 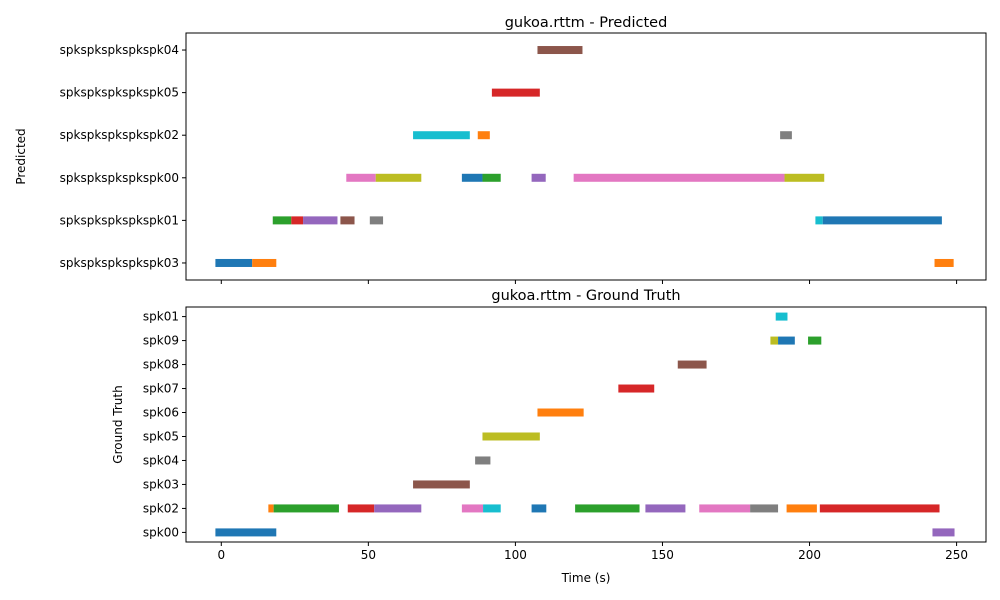 I want to click on y-tick-label: spk00, so click(x=161, y=532).